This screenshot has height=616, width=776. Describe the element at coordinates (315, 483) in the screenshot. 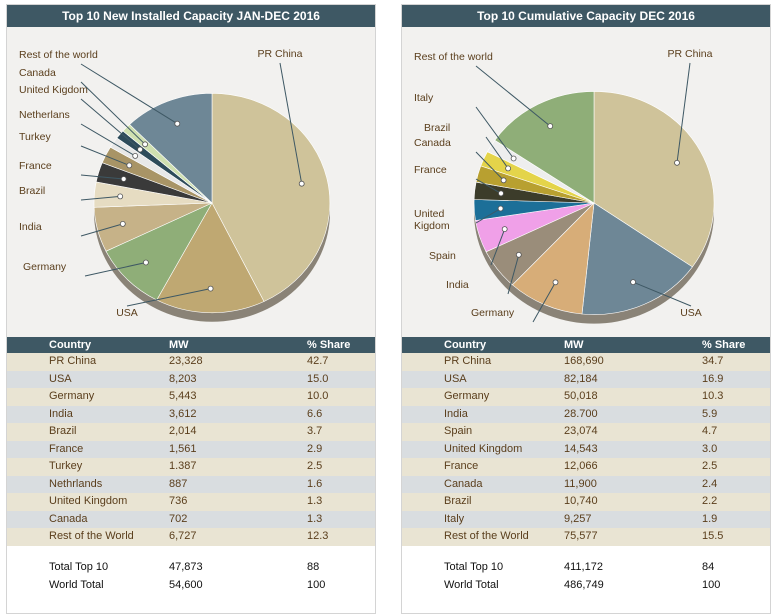

I see `table-cell: 1.6` at that location.